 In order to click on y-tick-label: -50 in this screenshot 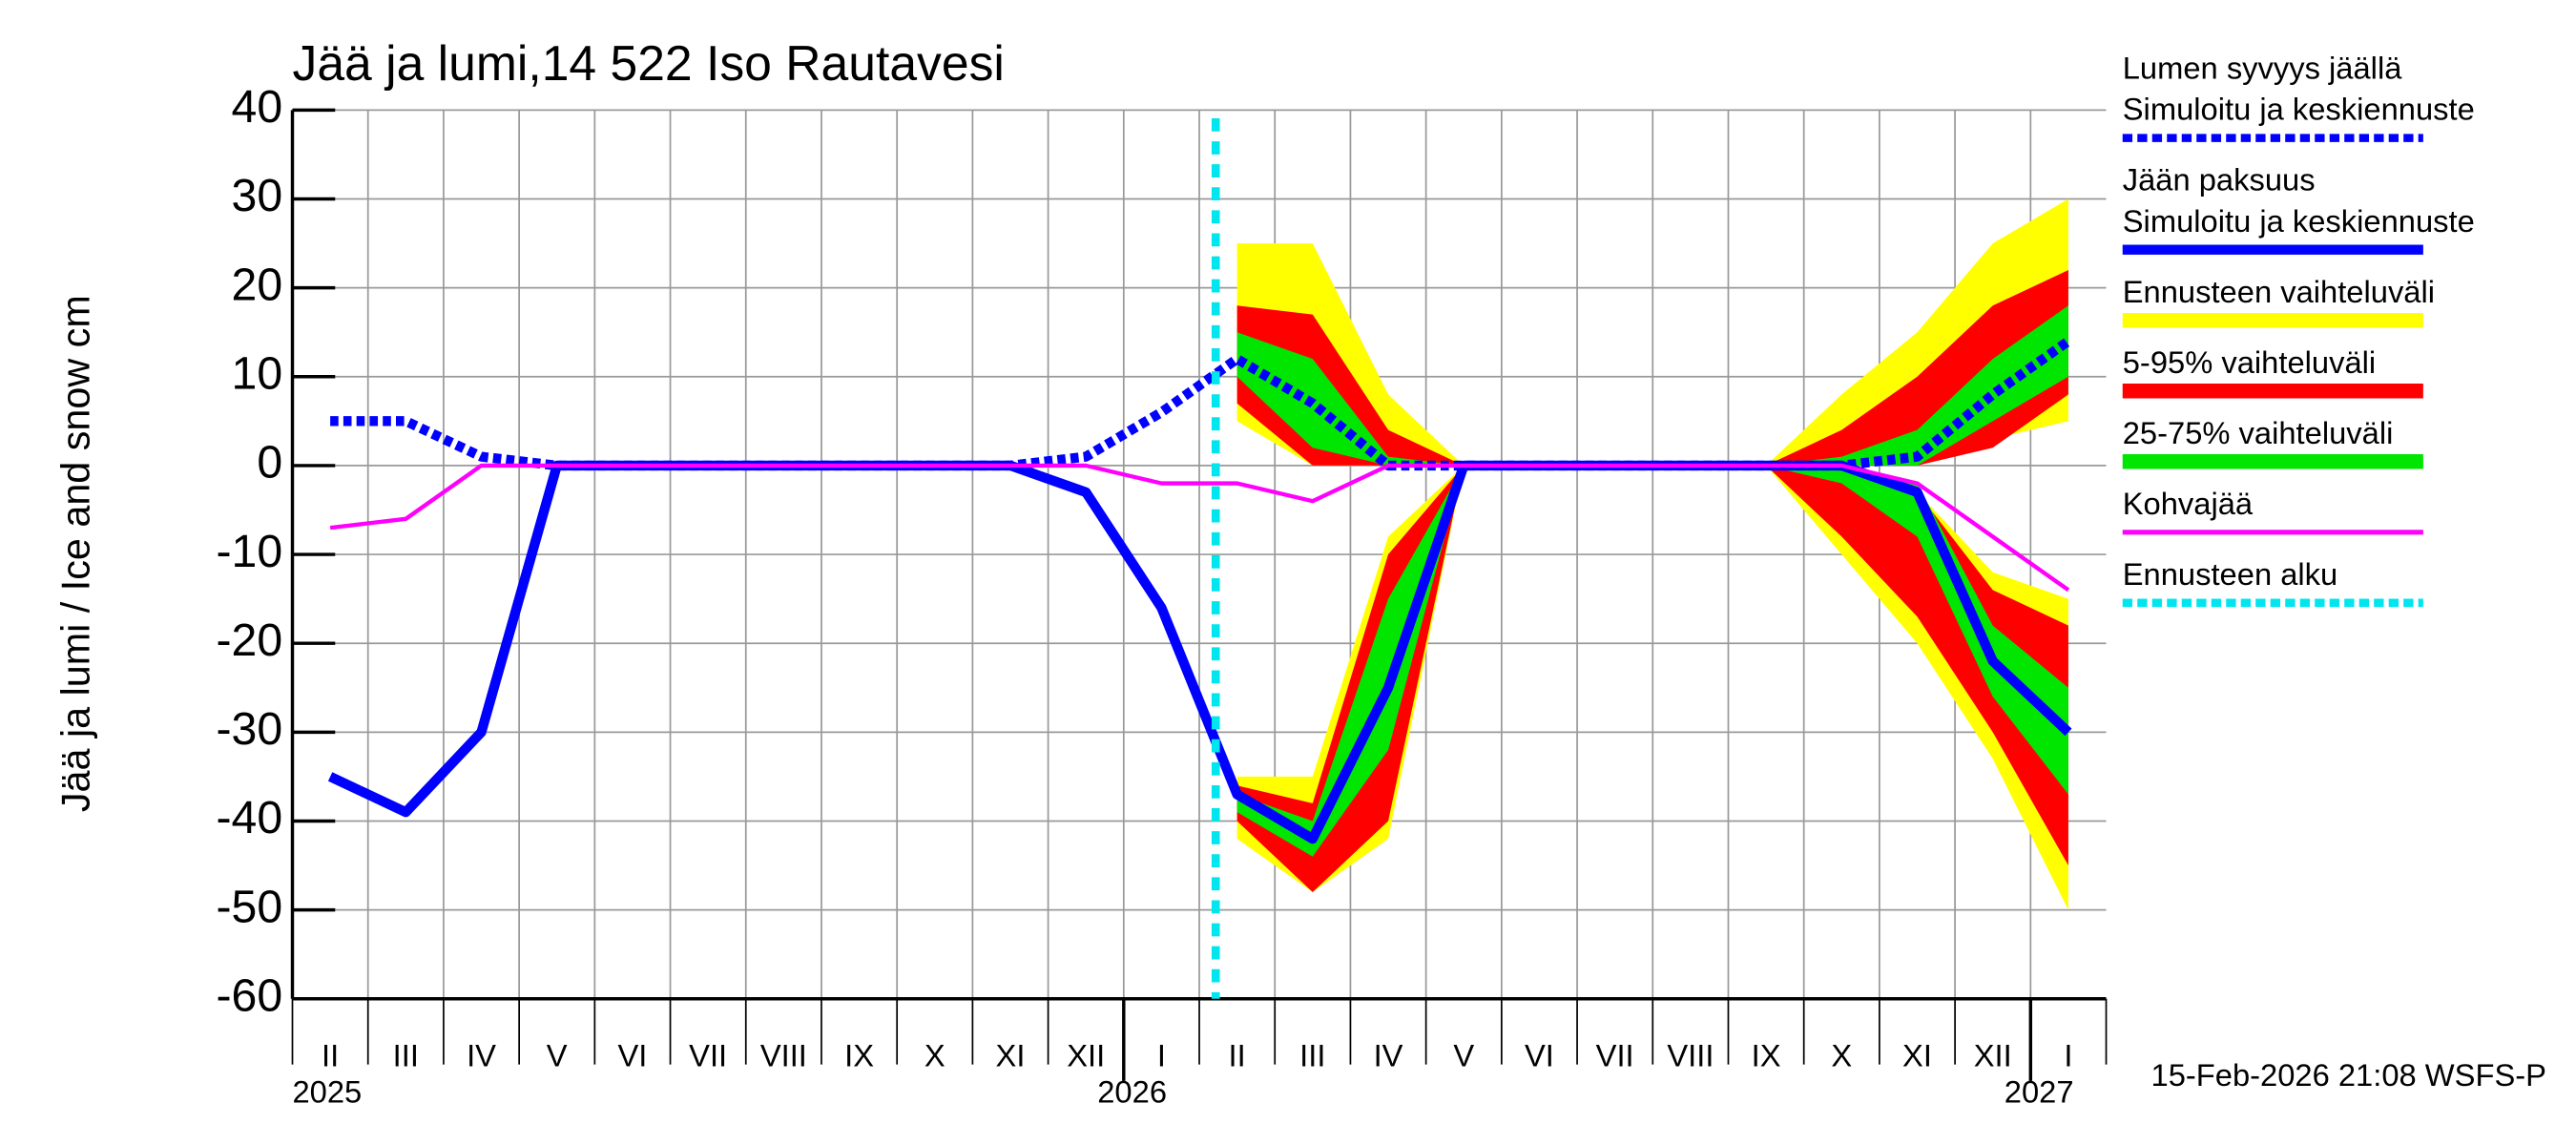, I will do `click(249, 907)`.